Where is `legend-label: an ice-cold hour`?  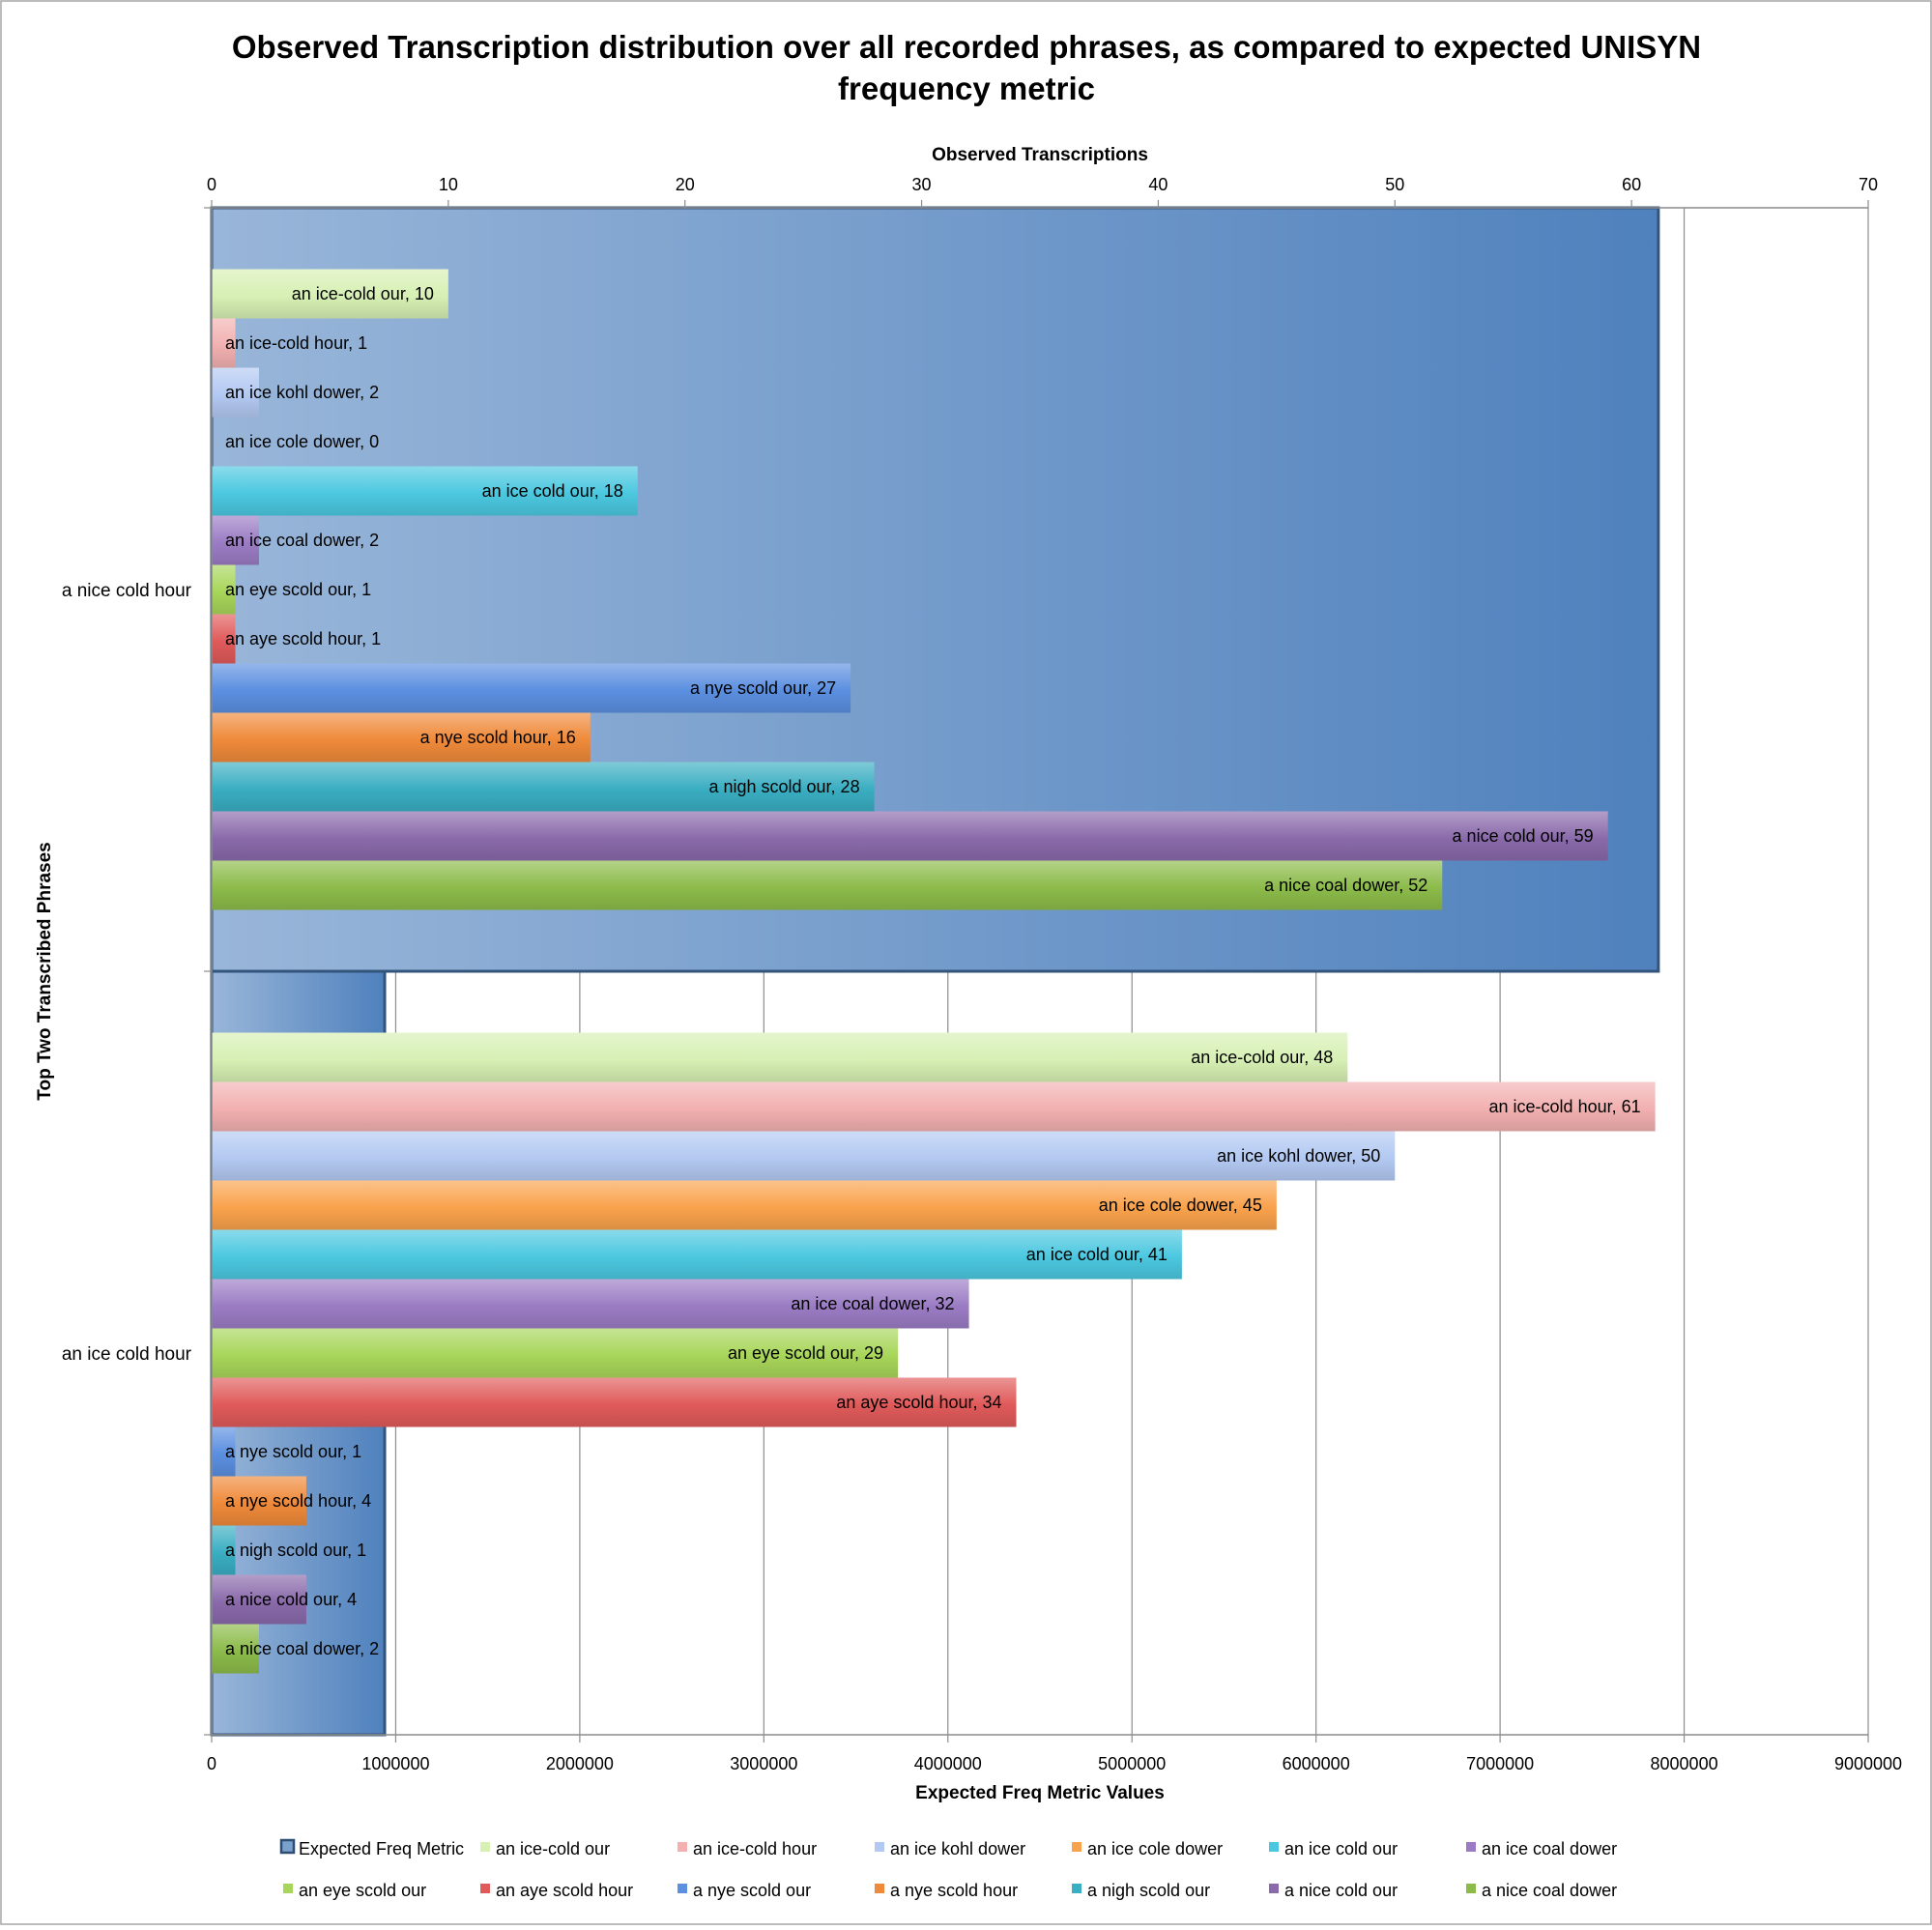
legend-label: an ice-cold hour is located at coordinates (755, 1848).